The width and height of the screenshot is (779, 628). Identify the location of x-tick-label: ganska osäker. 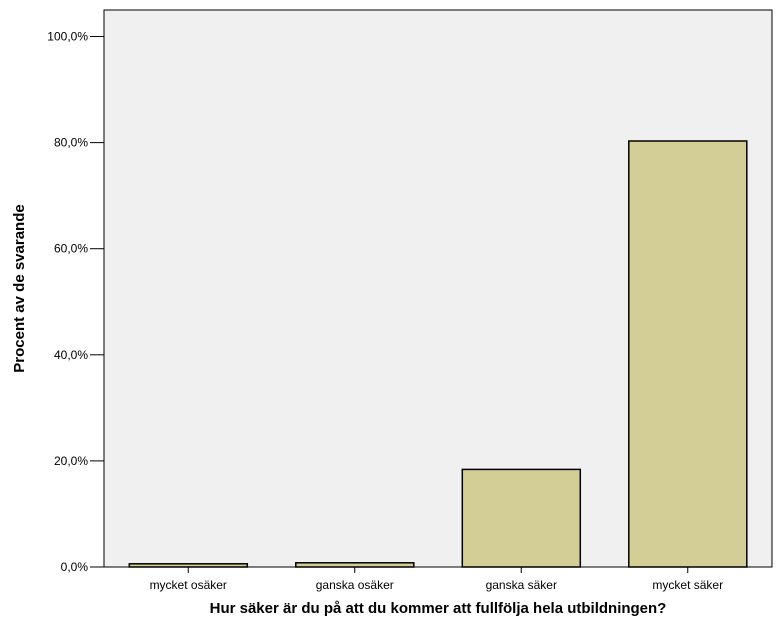
(355, 585).